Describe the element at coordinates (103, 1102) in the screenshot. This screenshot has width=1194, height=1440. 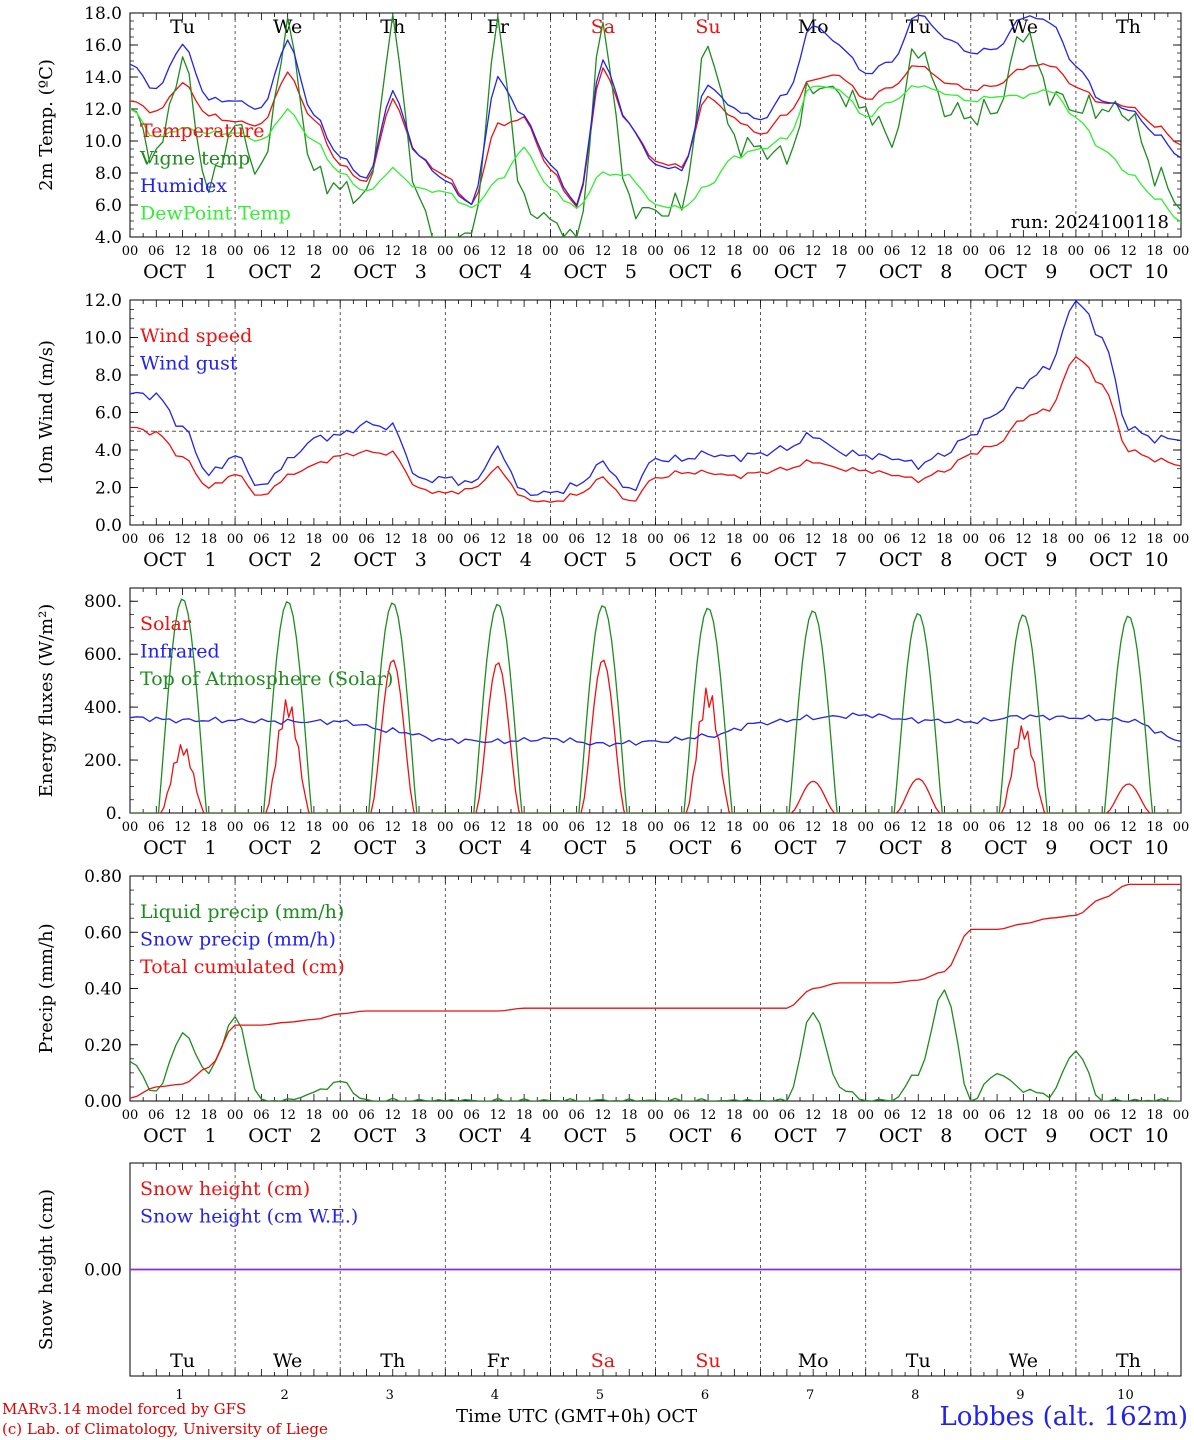
I see `y-tick-label: 0.00` at that location.